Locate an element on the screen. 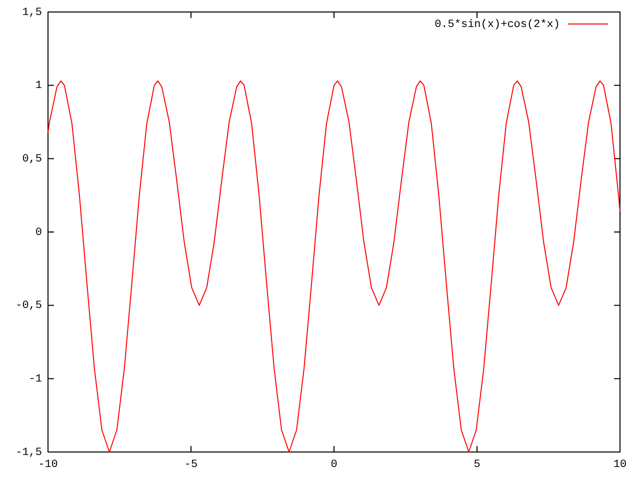 This screenshot has width=640, height=480. x-tick-label: 0 is located at coordinates (334, 465).